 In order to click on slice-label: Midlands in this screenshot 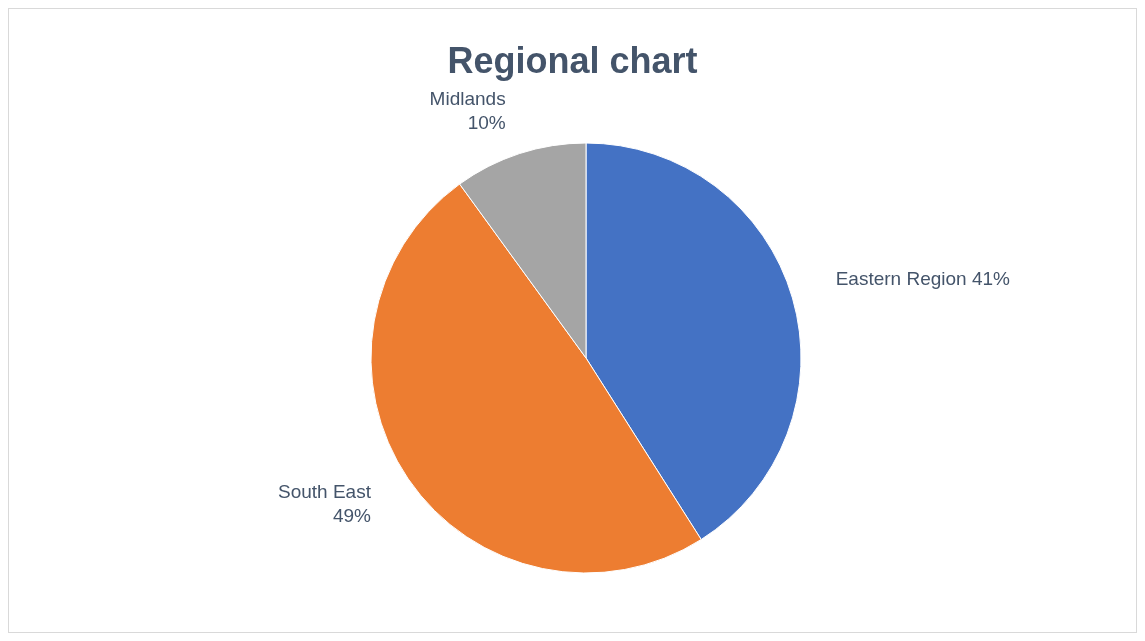, I will do `click(467, 99)`.